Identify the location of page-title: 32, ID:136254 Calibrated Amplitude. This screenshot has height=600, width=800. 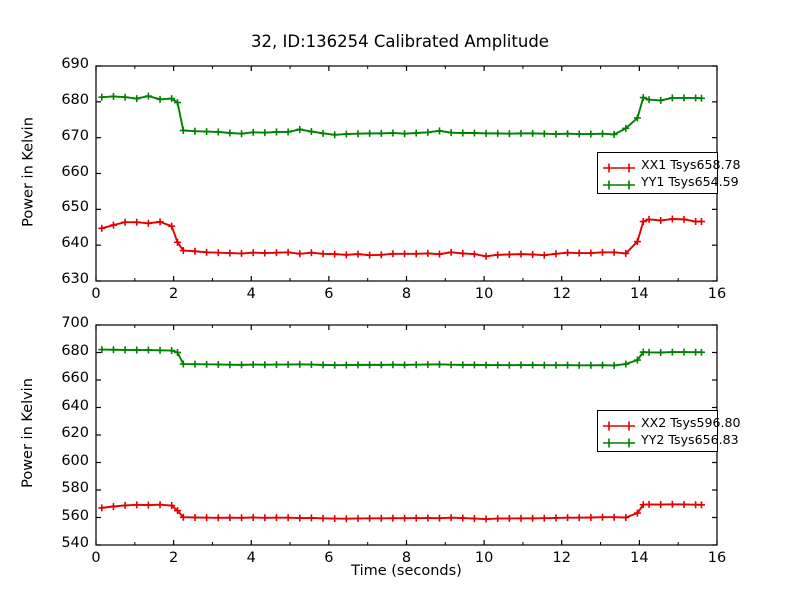
(400, 41).